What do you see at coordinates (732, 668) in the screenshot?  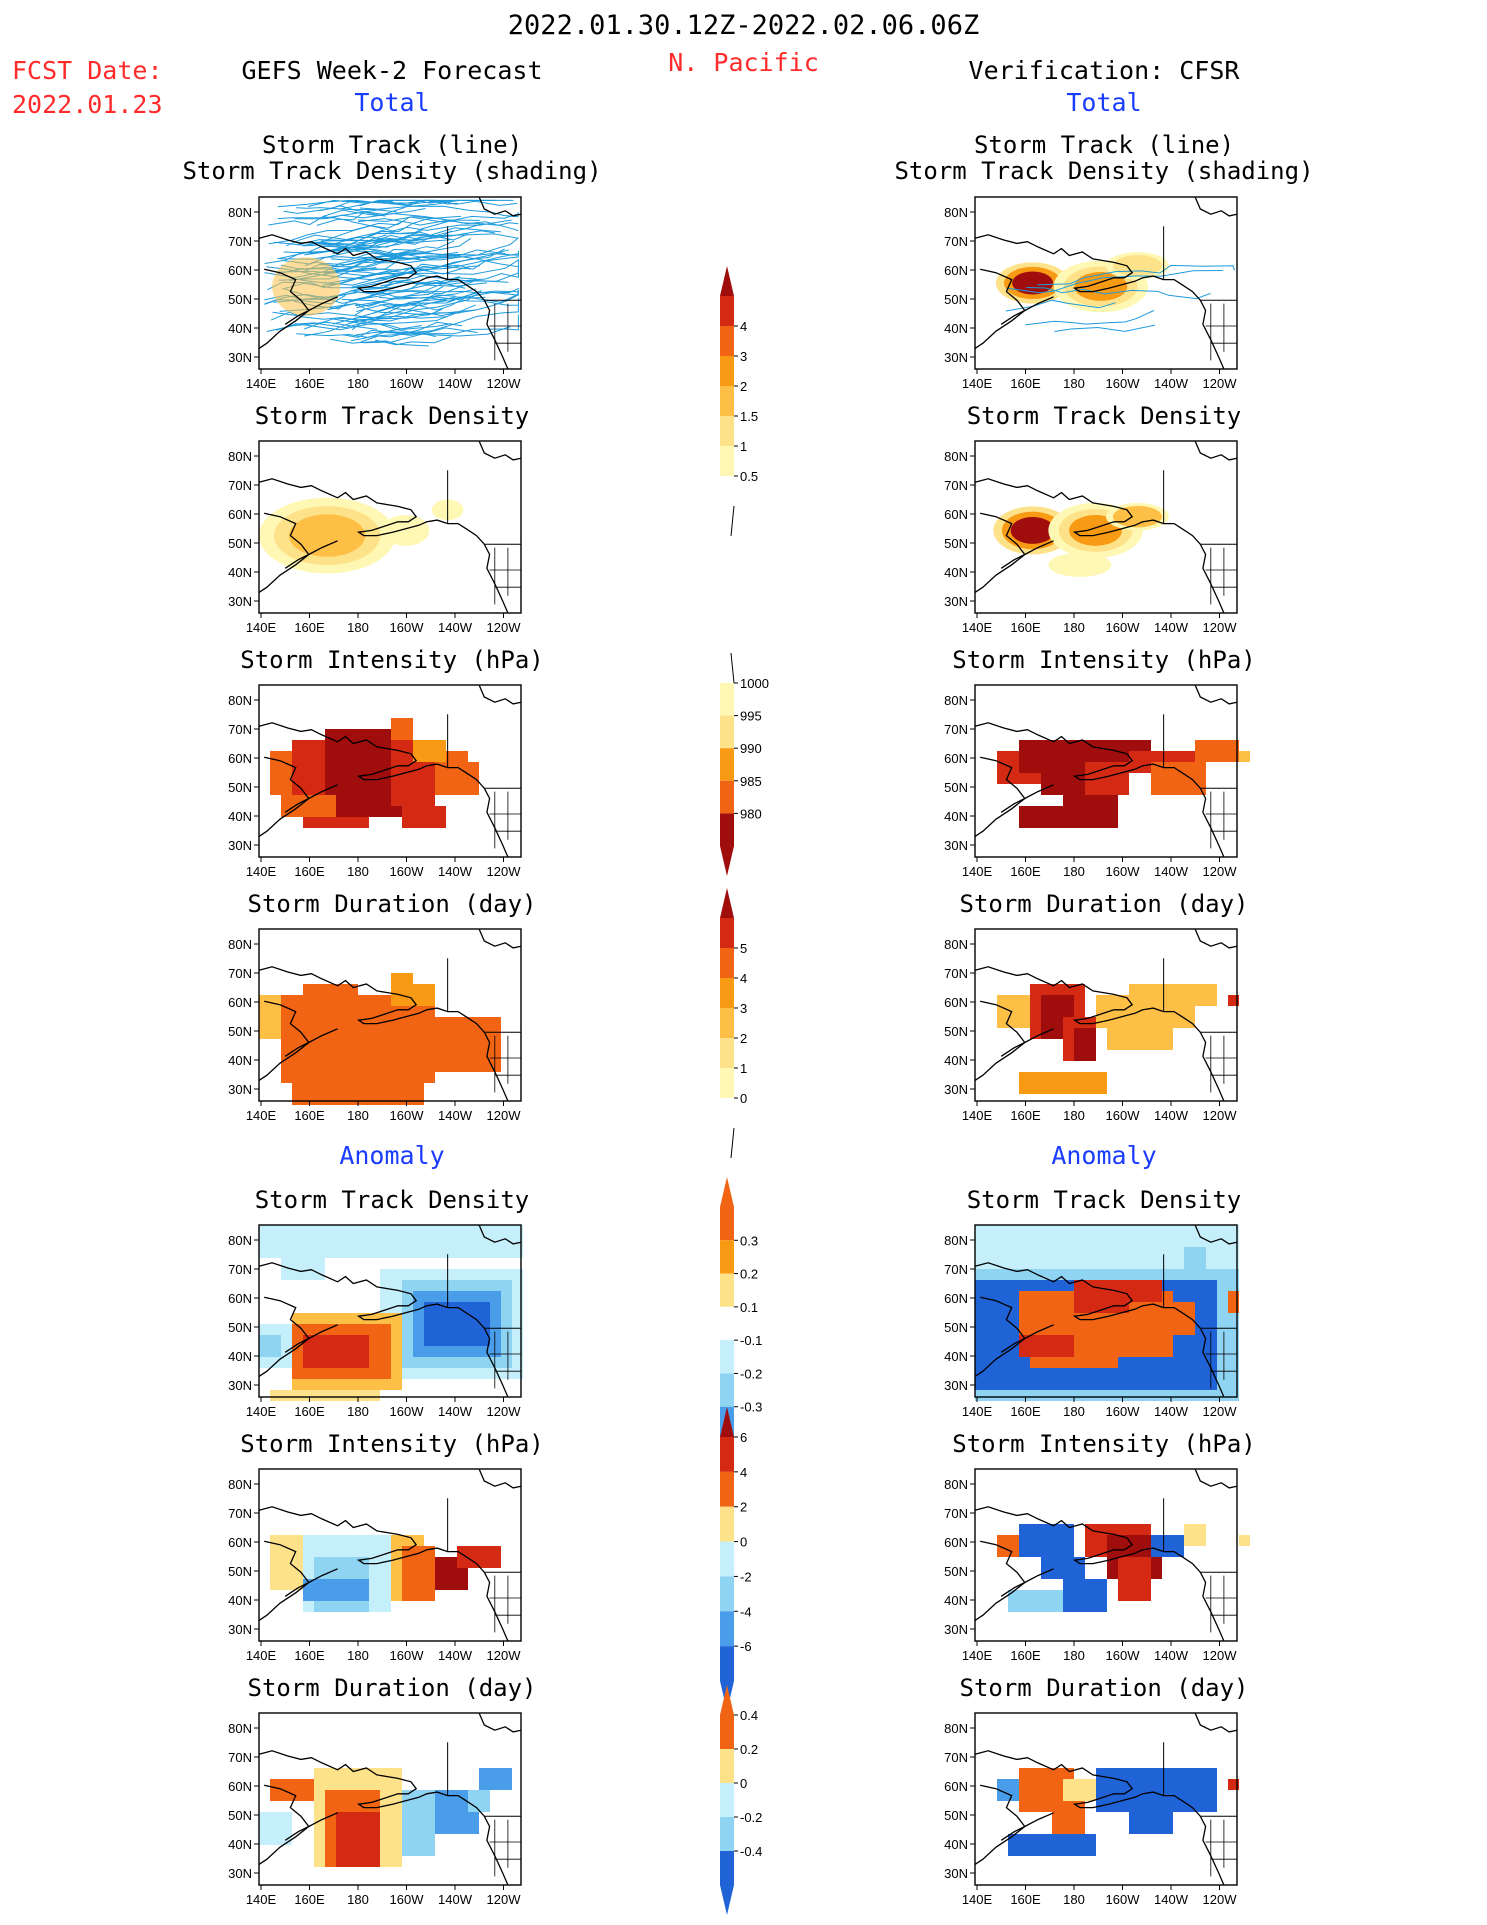 I see `colorbar-tail` at bounding box center [732, 668].